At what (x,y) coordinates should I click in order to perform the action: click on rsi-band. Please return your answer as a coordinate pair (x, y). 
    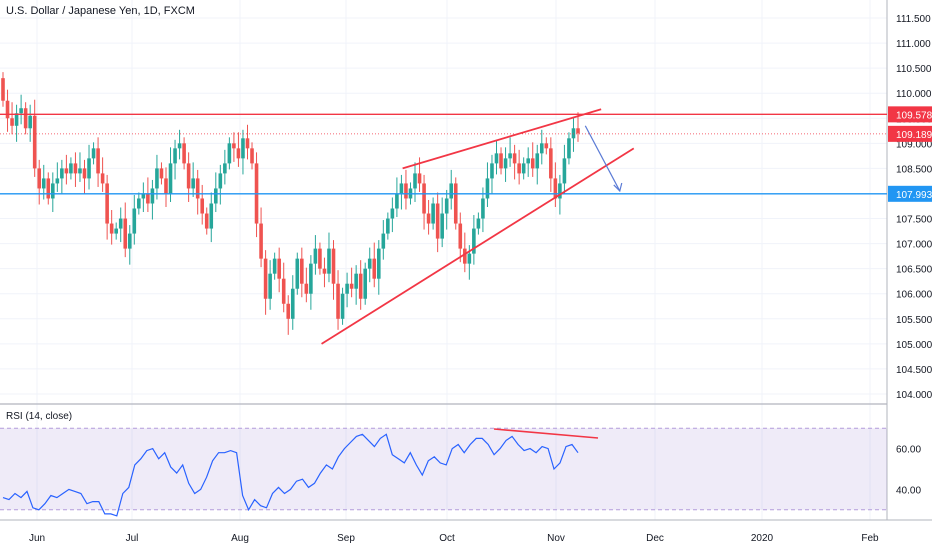
    Looking at the image, I should click on (443, 469).